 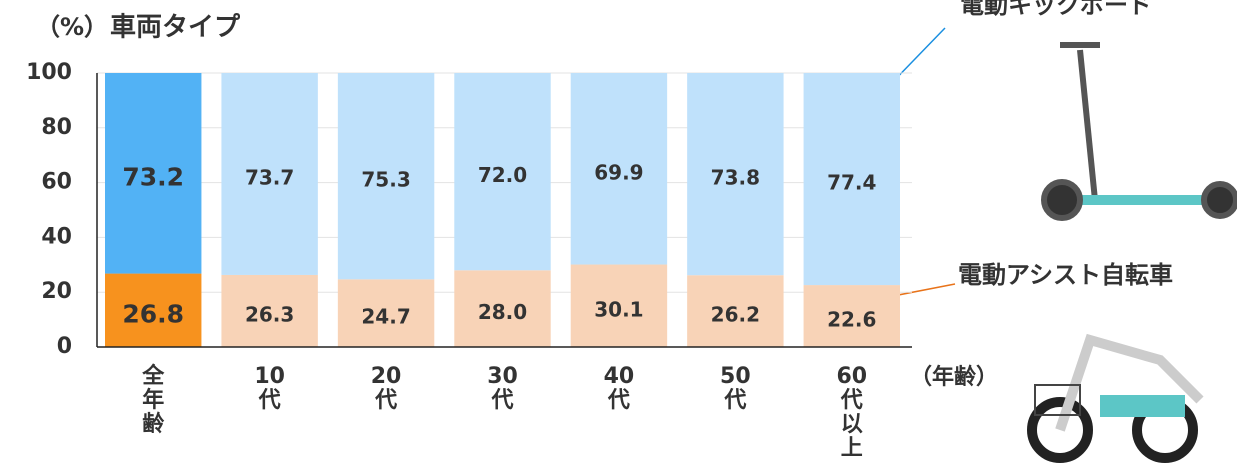 What do you see at coordinates (64, 346) in the screenshot?
I see `y-tick-label: 0` at bounding box center [64, 346].